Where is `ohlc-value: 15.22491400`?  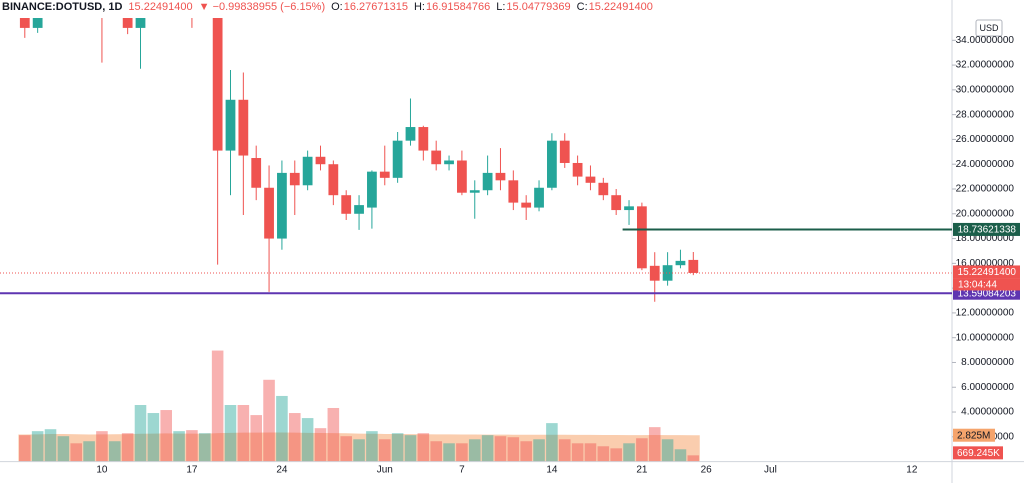 ohlc-value: 15.22491400 is located at coordinates (620, 7).